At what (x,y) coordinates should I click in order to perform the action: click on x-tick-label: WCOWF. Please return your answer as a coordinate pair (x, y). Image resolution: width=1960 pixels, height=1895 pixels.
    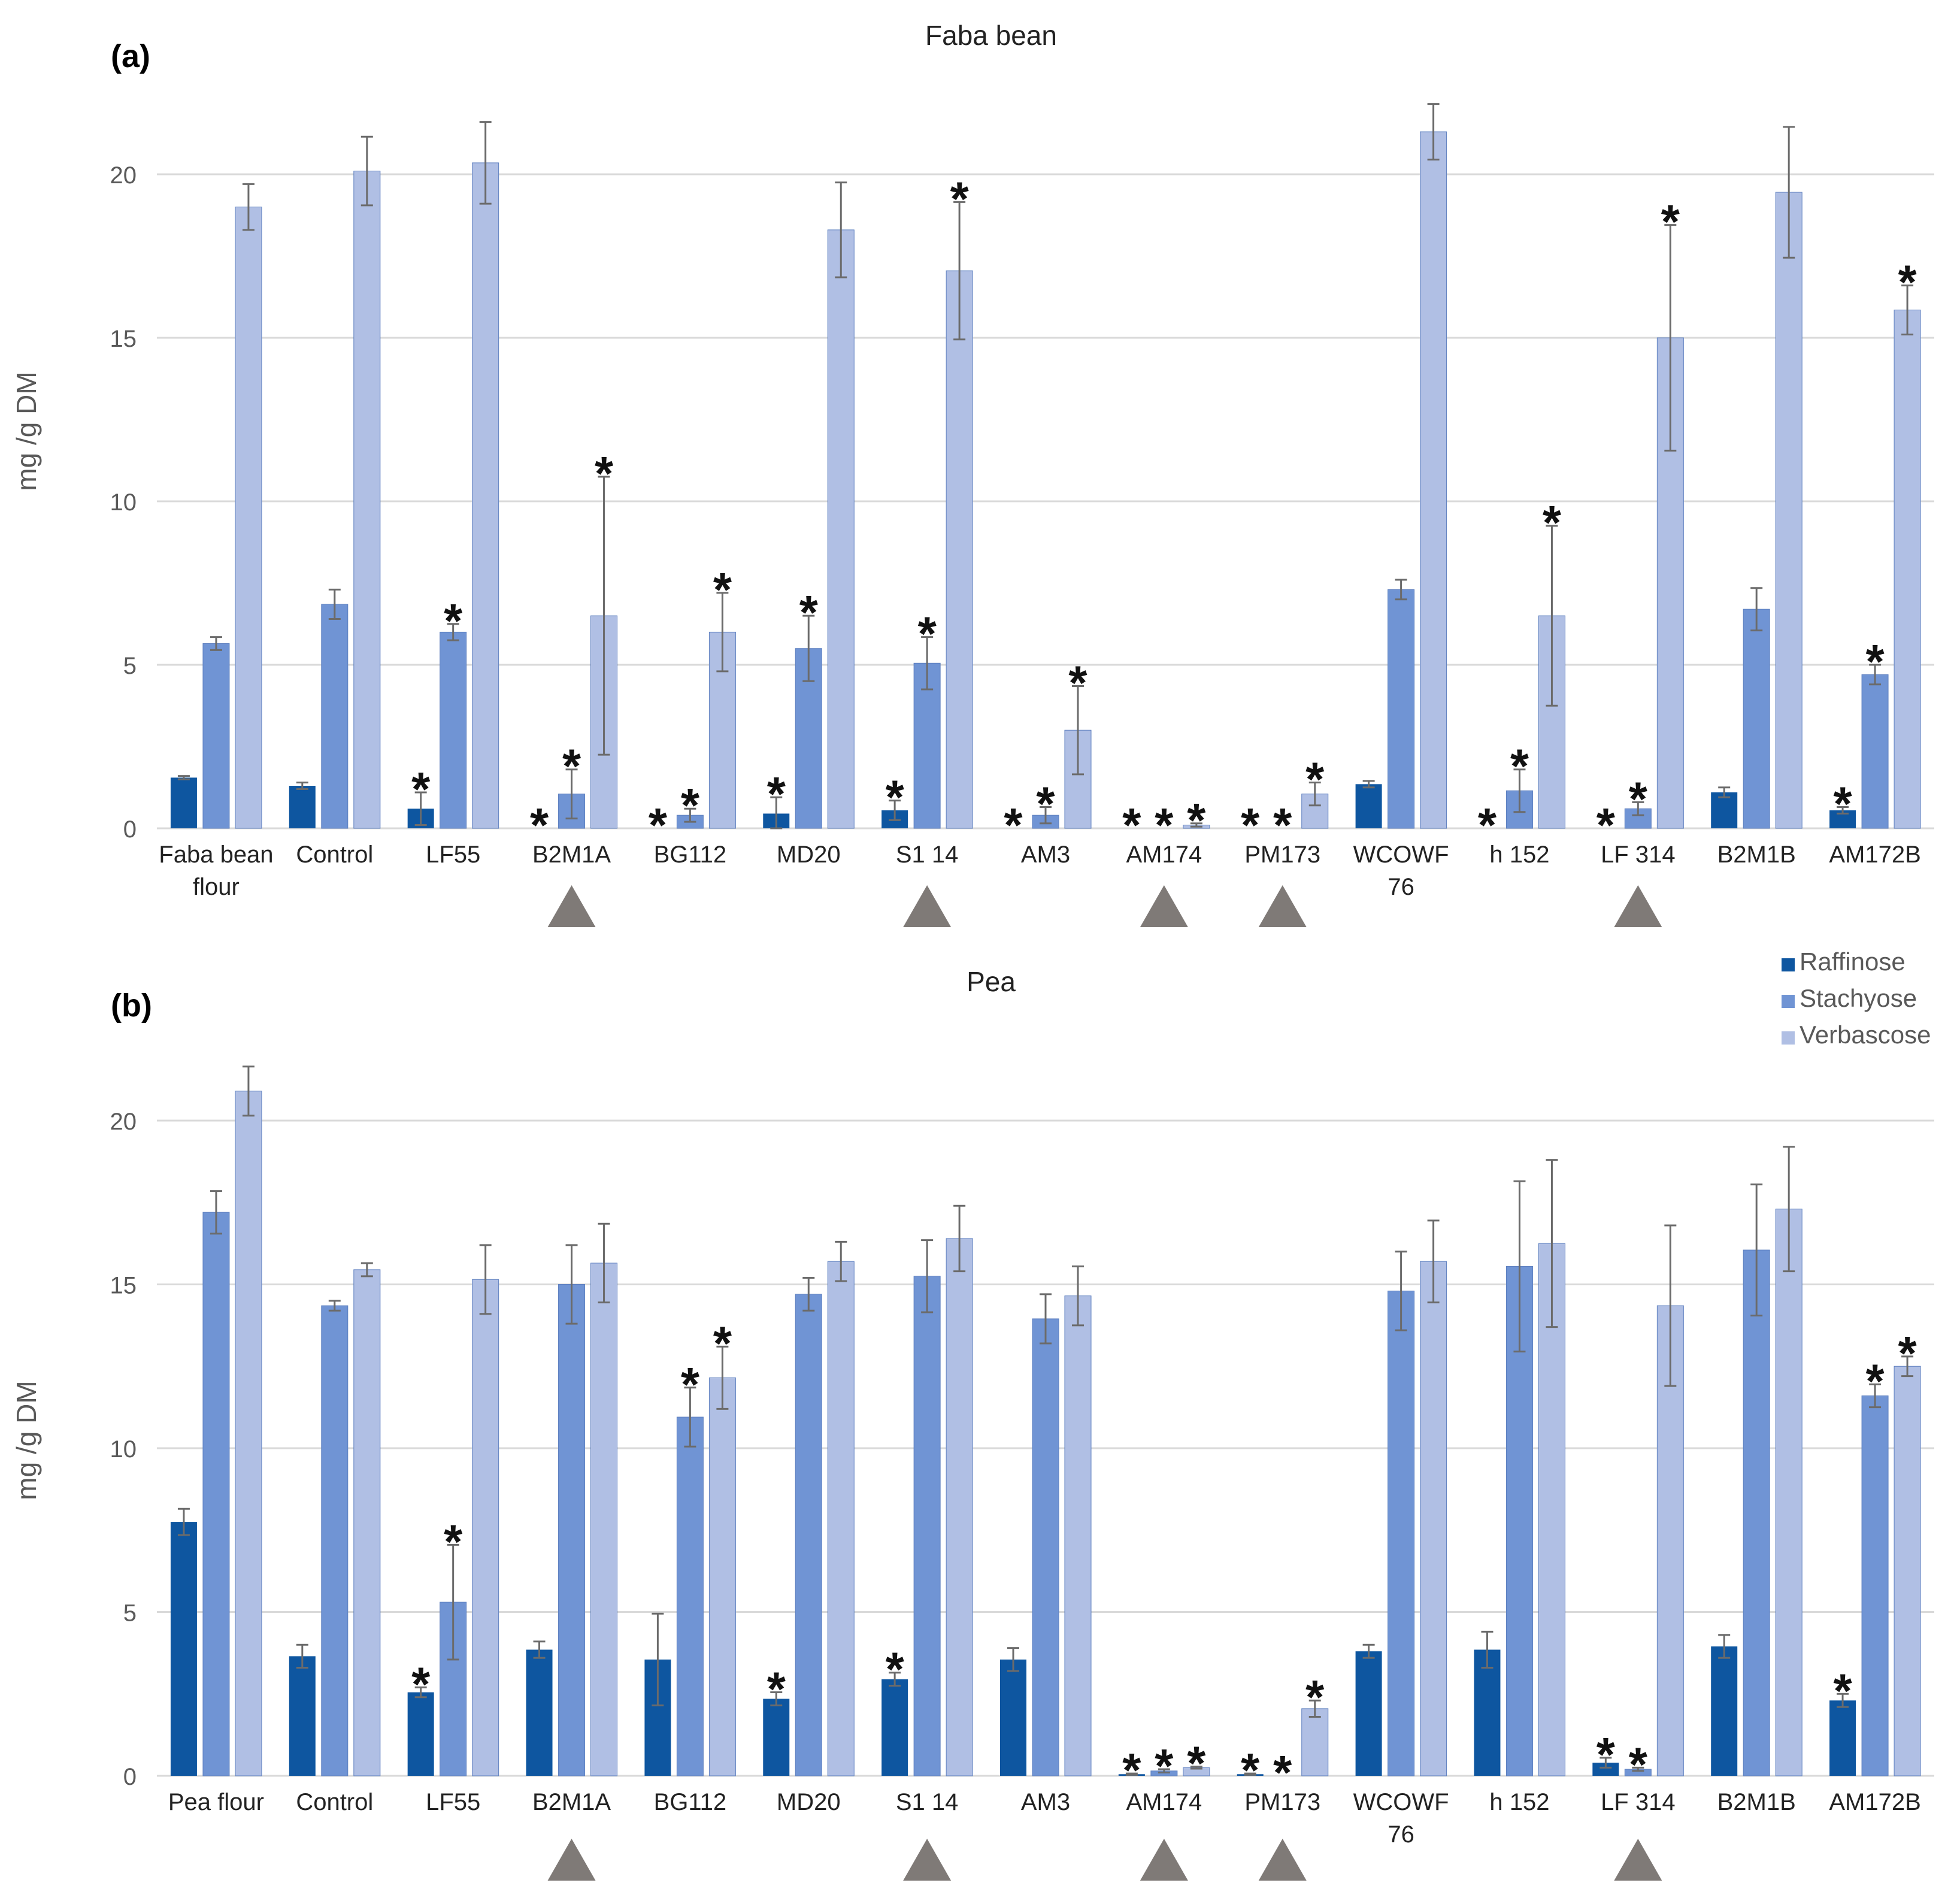
    Looking at the image, I should click on (1401, 1802).